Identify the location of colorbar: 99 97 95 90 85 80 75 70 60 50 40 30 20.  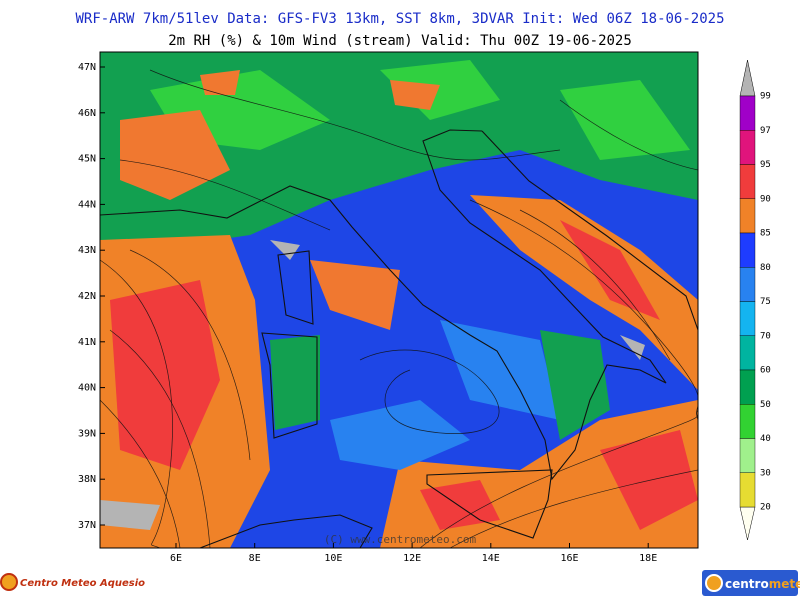
(755, 300).